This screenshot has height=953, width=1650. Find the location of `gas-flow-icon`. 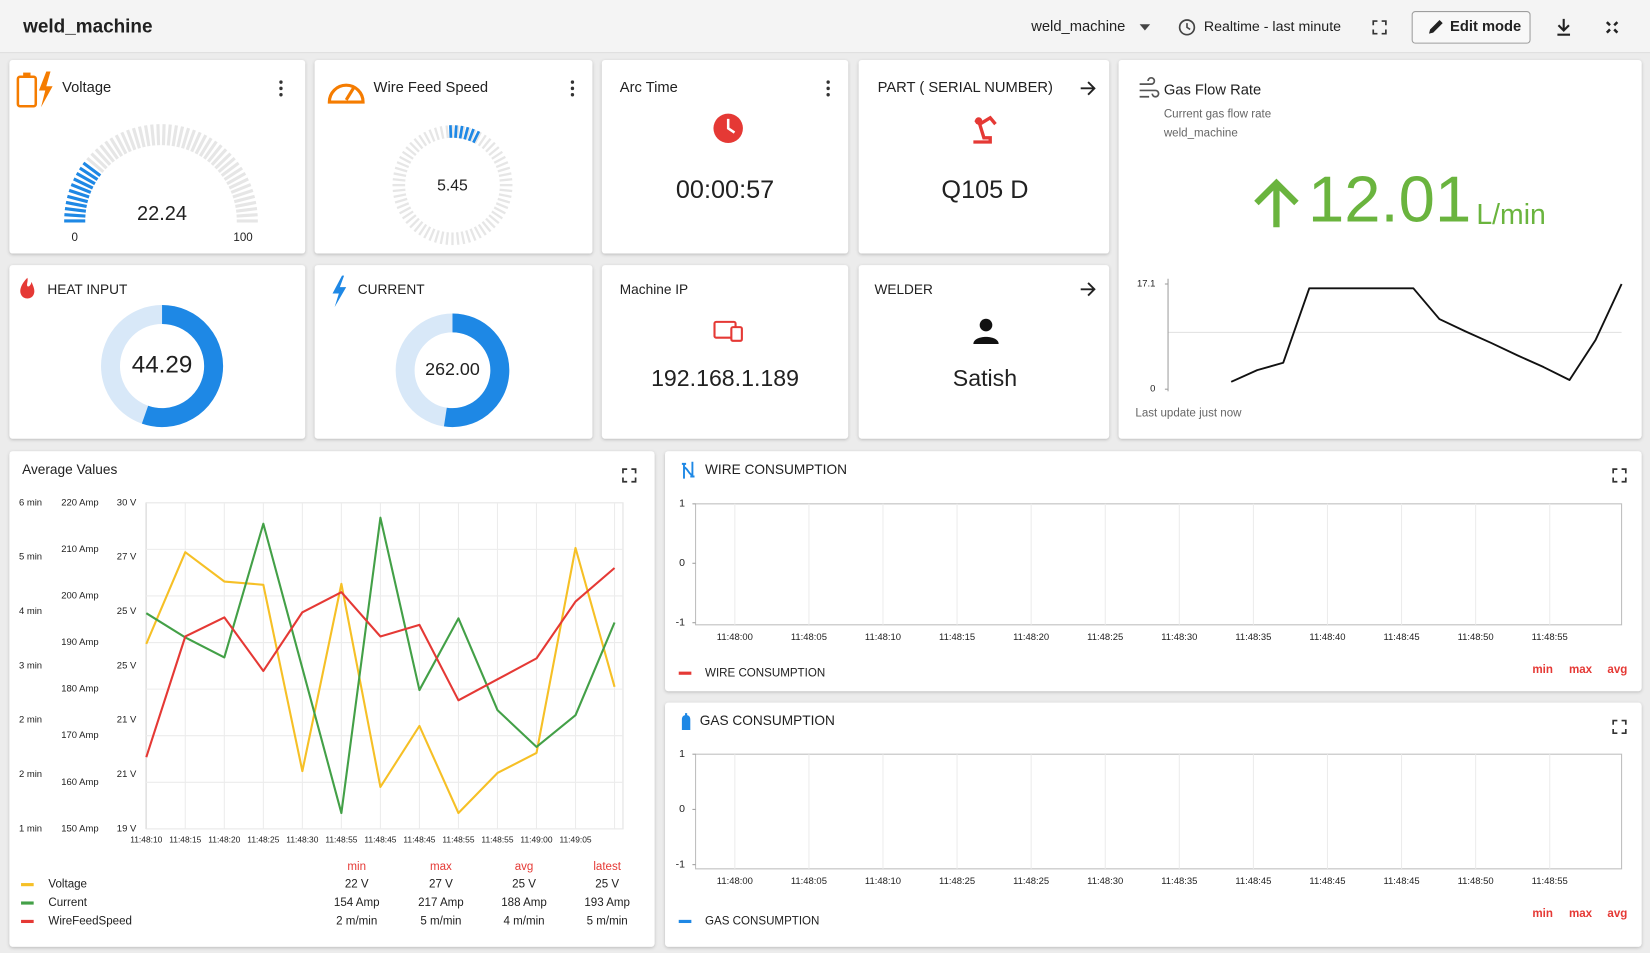

gas-flow-icon is located at coordinates (1149, 87).